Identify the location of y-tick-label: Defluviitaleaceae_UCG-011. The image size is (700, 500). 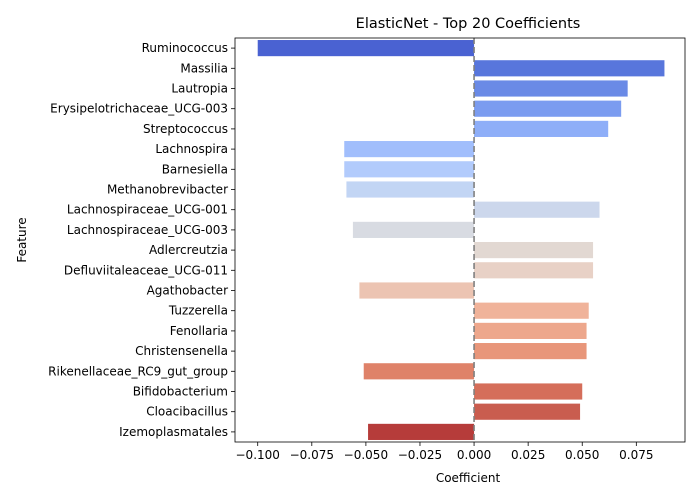
(146, 270).